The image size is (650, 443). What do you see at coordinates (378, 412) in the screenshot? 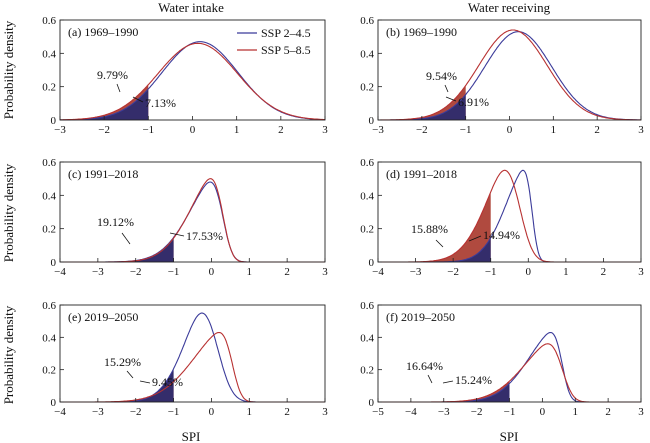
I see `x-tick-label: −5` at bounding box center [378, 412].